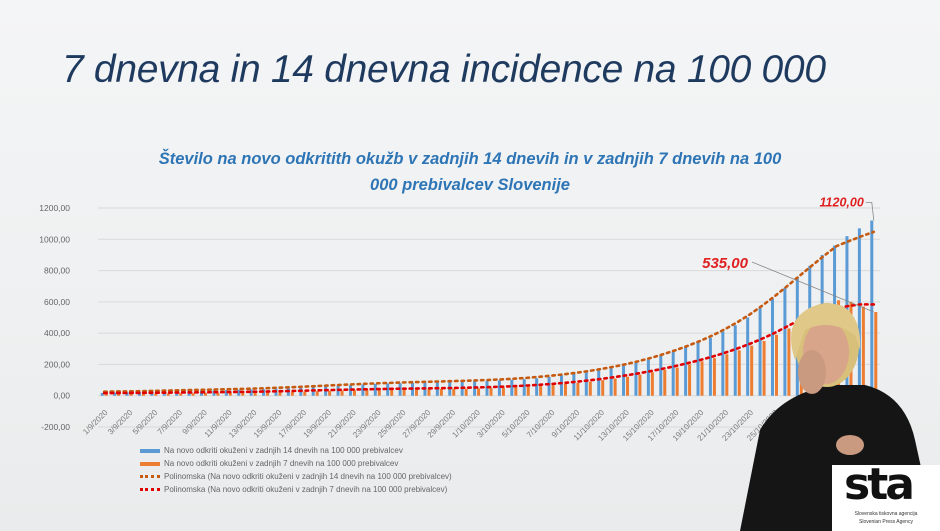 Image resolution: width=940 pixels, height=531 pixels. I want to click on annotation-7day: 535,00, so click(725, 263).